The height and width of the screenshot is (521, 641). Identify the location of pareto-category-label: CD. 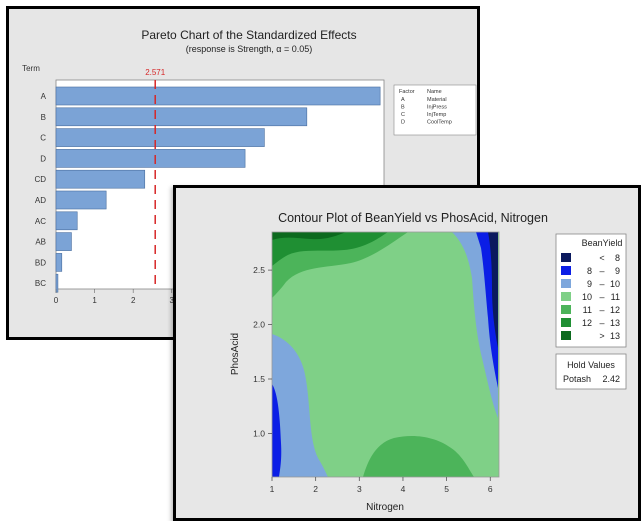
(40, 179).